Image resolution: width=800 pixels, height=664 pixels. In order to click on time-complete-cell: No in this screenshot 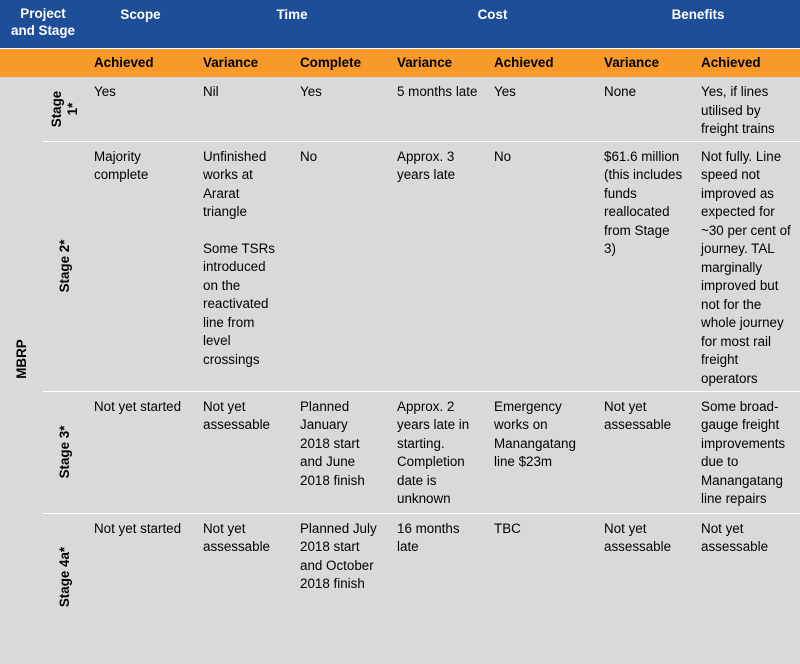, I will do `click(309, 156)`.